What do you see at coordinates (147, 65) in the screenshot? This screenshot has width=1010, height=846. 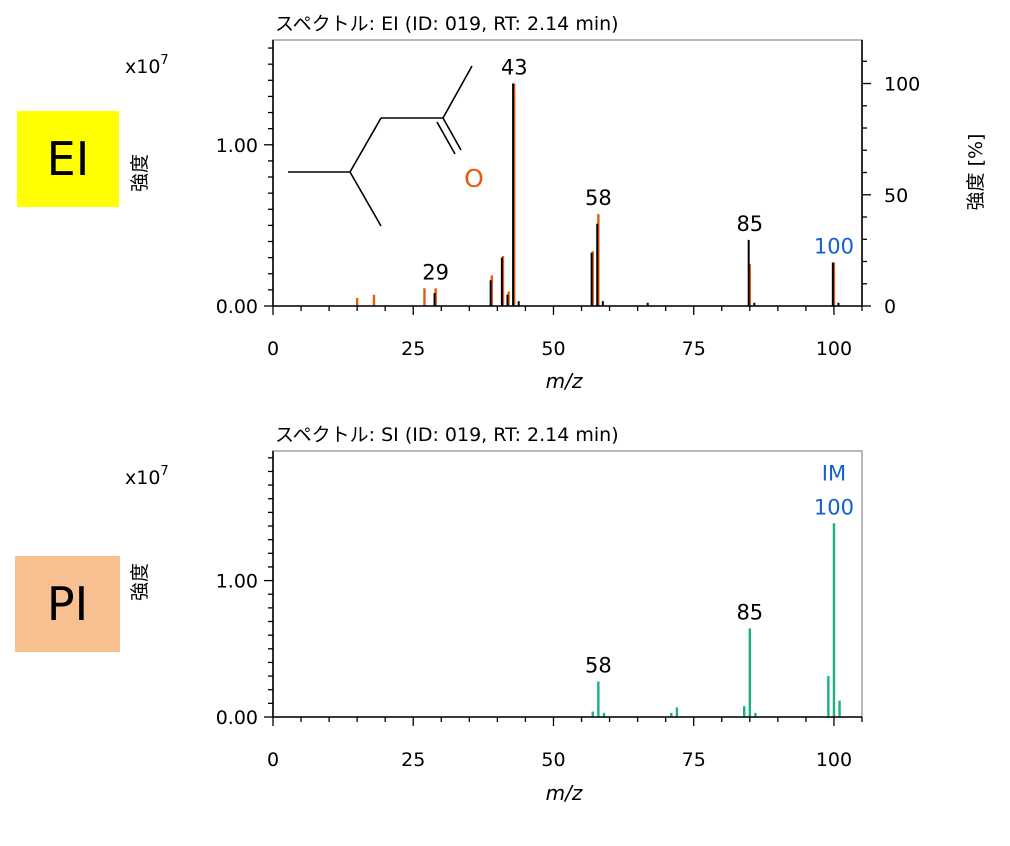 I see `ei-scale-label: x107` at bounding box center [147, 65].